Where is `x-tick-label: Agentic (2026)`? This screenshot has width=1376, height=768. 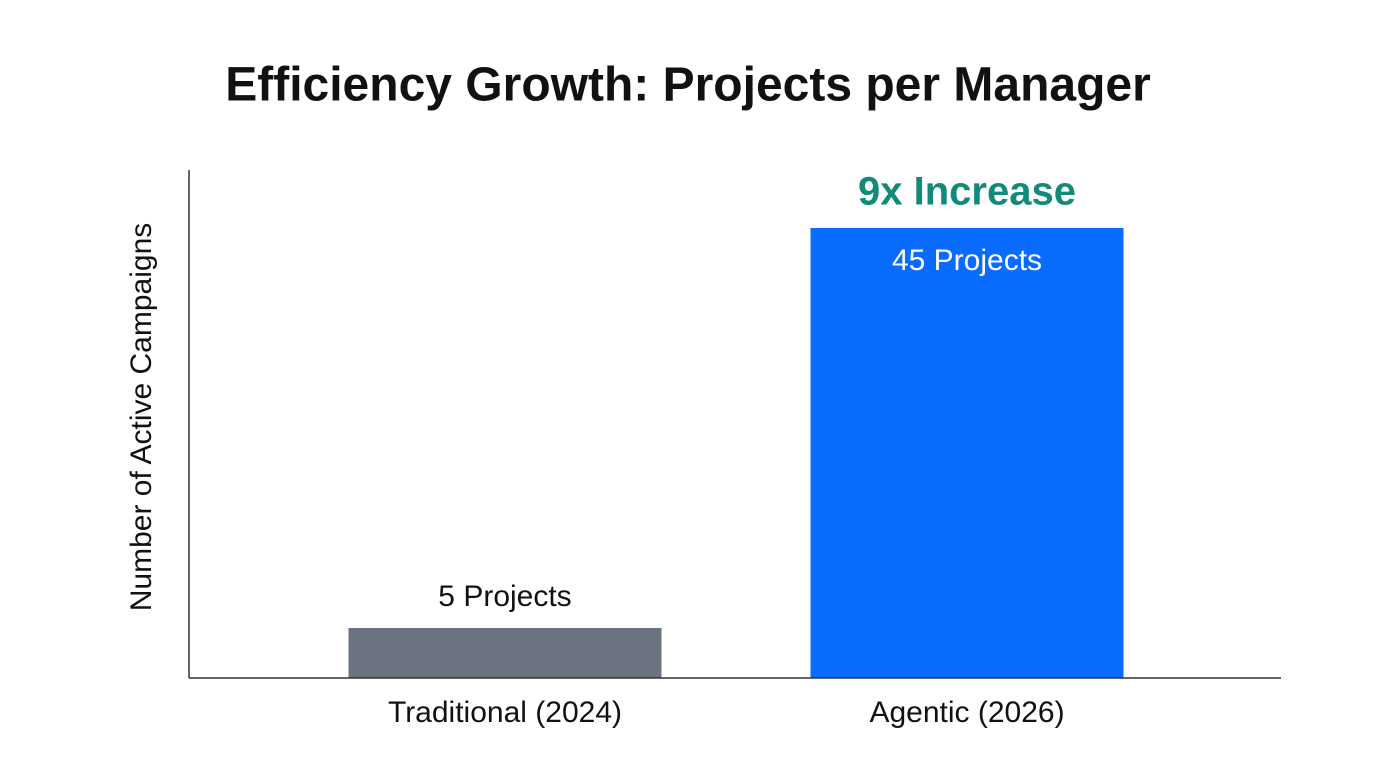 x-tick-label: Agentic (2026) is located at coordinates (966, 712).